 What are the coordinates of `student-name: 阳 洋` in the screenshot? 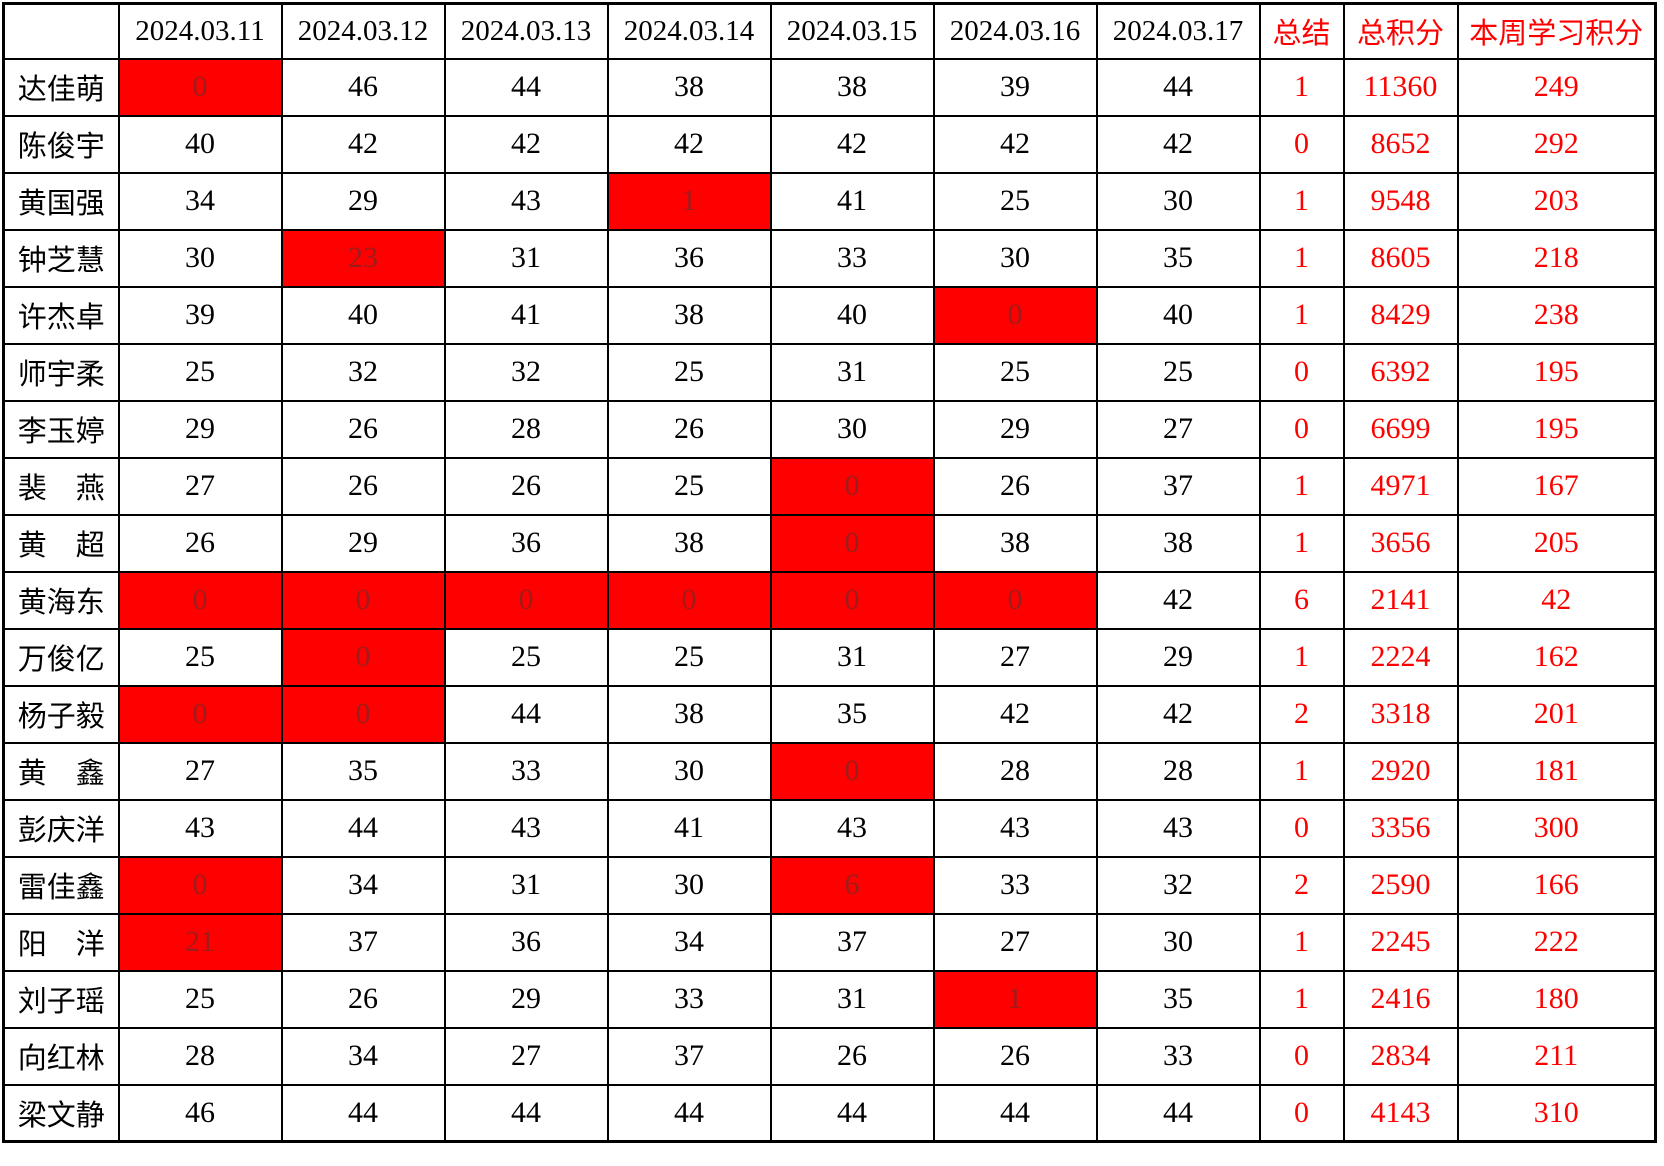 It's located at (61, 942).